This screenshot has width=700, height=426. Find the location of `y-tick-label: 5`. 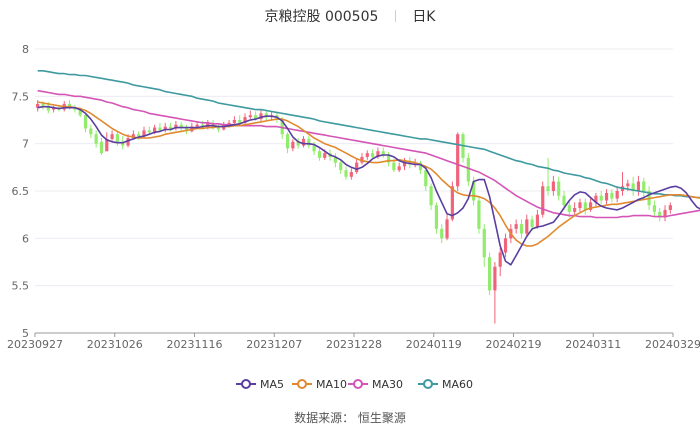

y-tick-label: 5 is located at coordinates (25, 333).